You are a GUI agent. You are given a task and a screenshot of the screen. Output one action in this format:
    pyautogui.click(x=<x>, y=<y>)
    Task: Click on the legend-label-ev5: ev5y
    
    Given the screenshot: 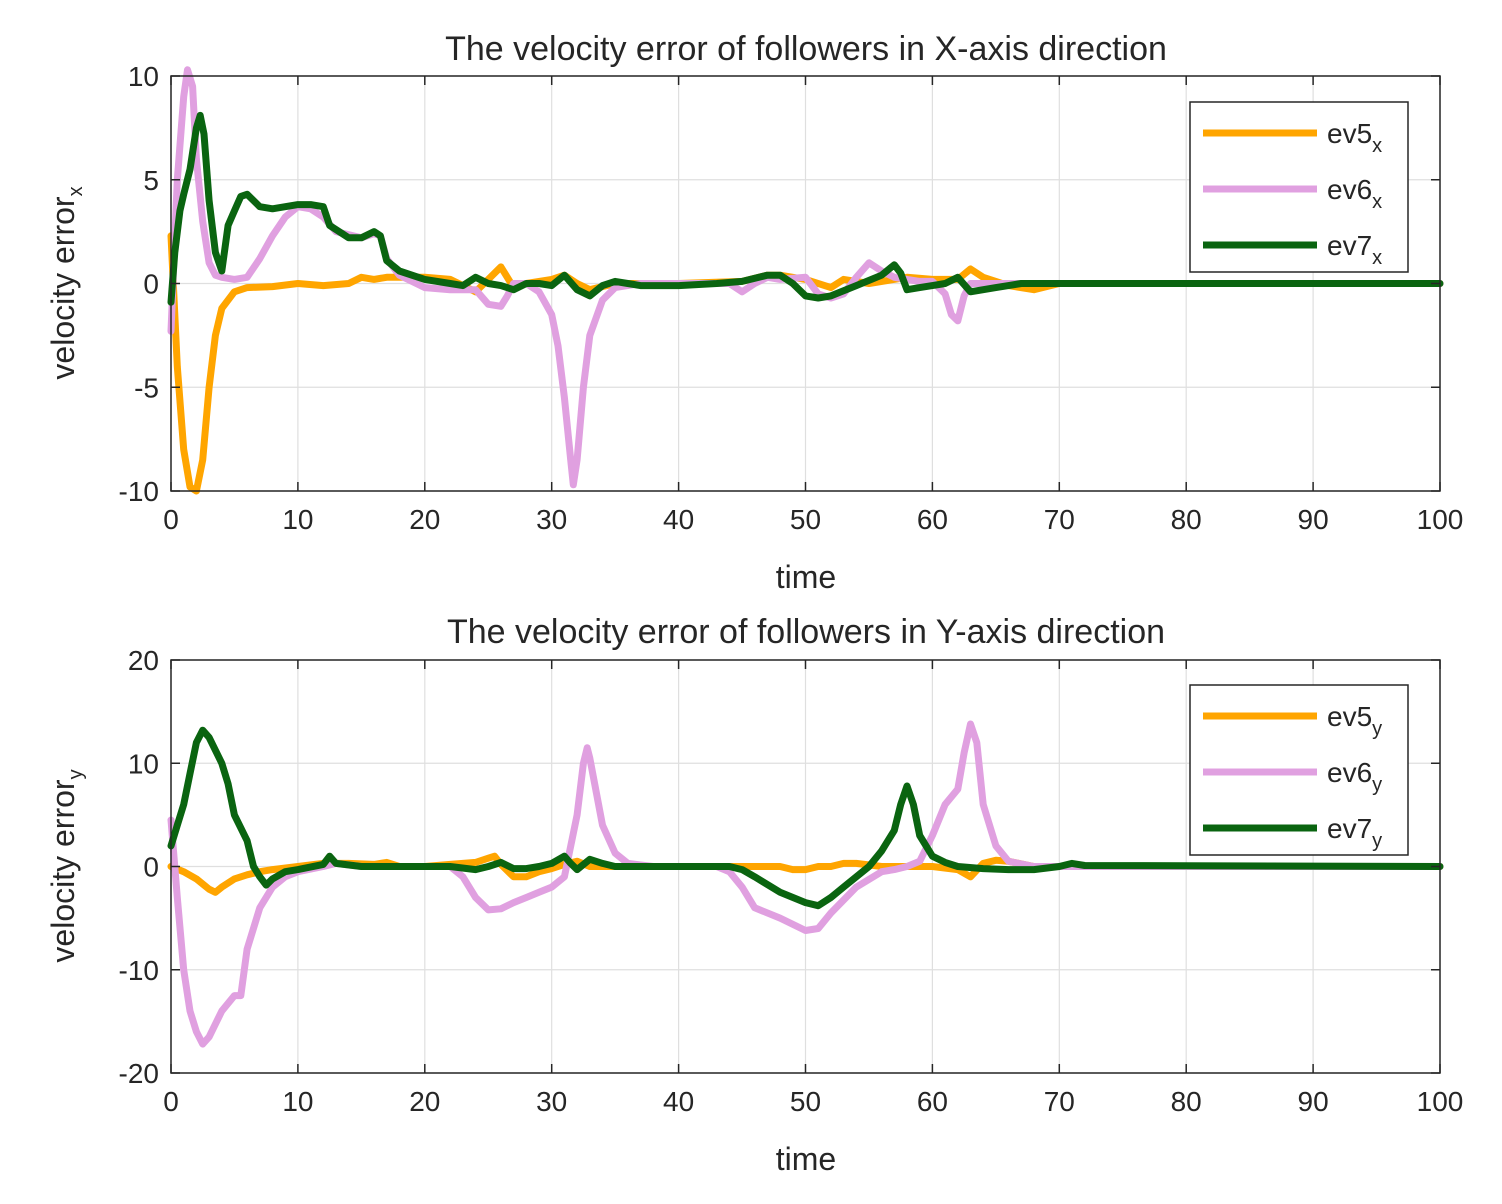 What is the action you would take?
    pyautogui.click(x=1354, y=720)
    